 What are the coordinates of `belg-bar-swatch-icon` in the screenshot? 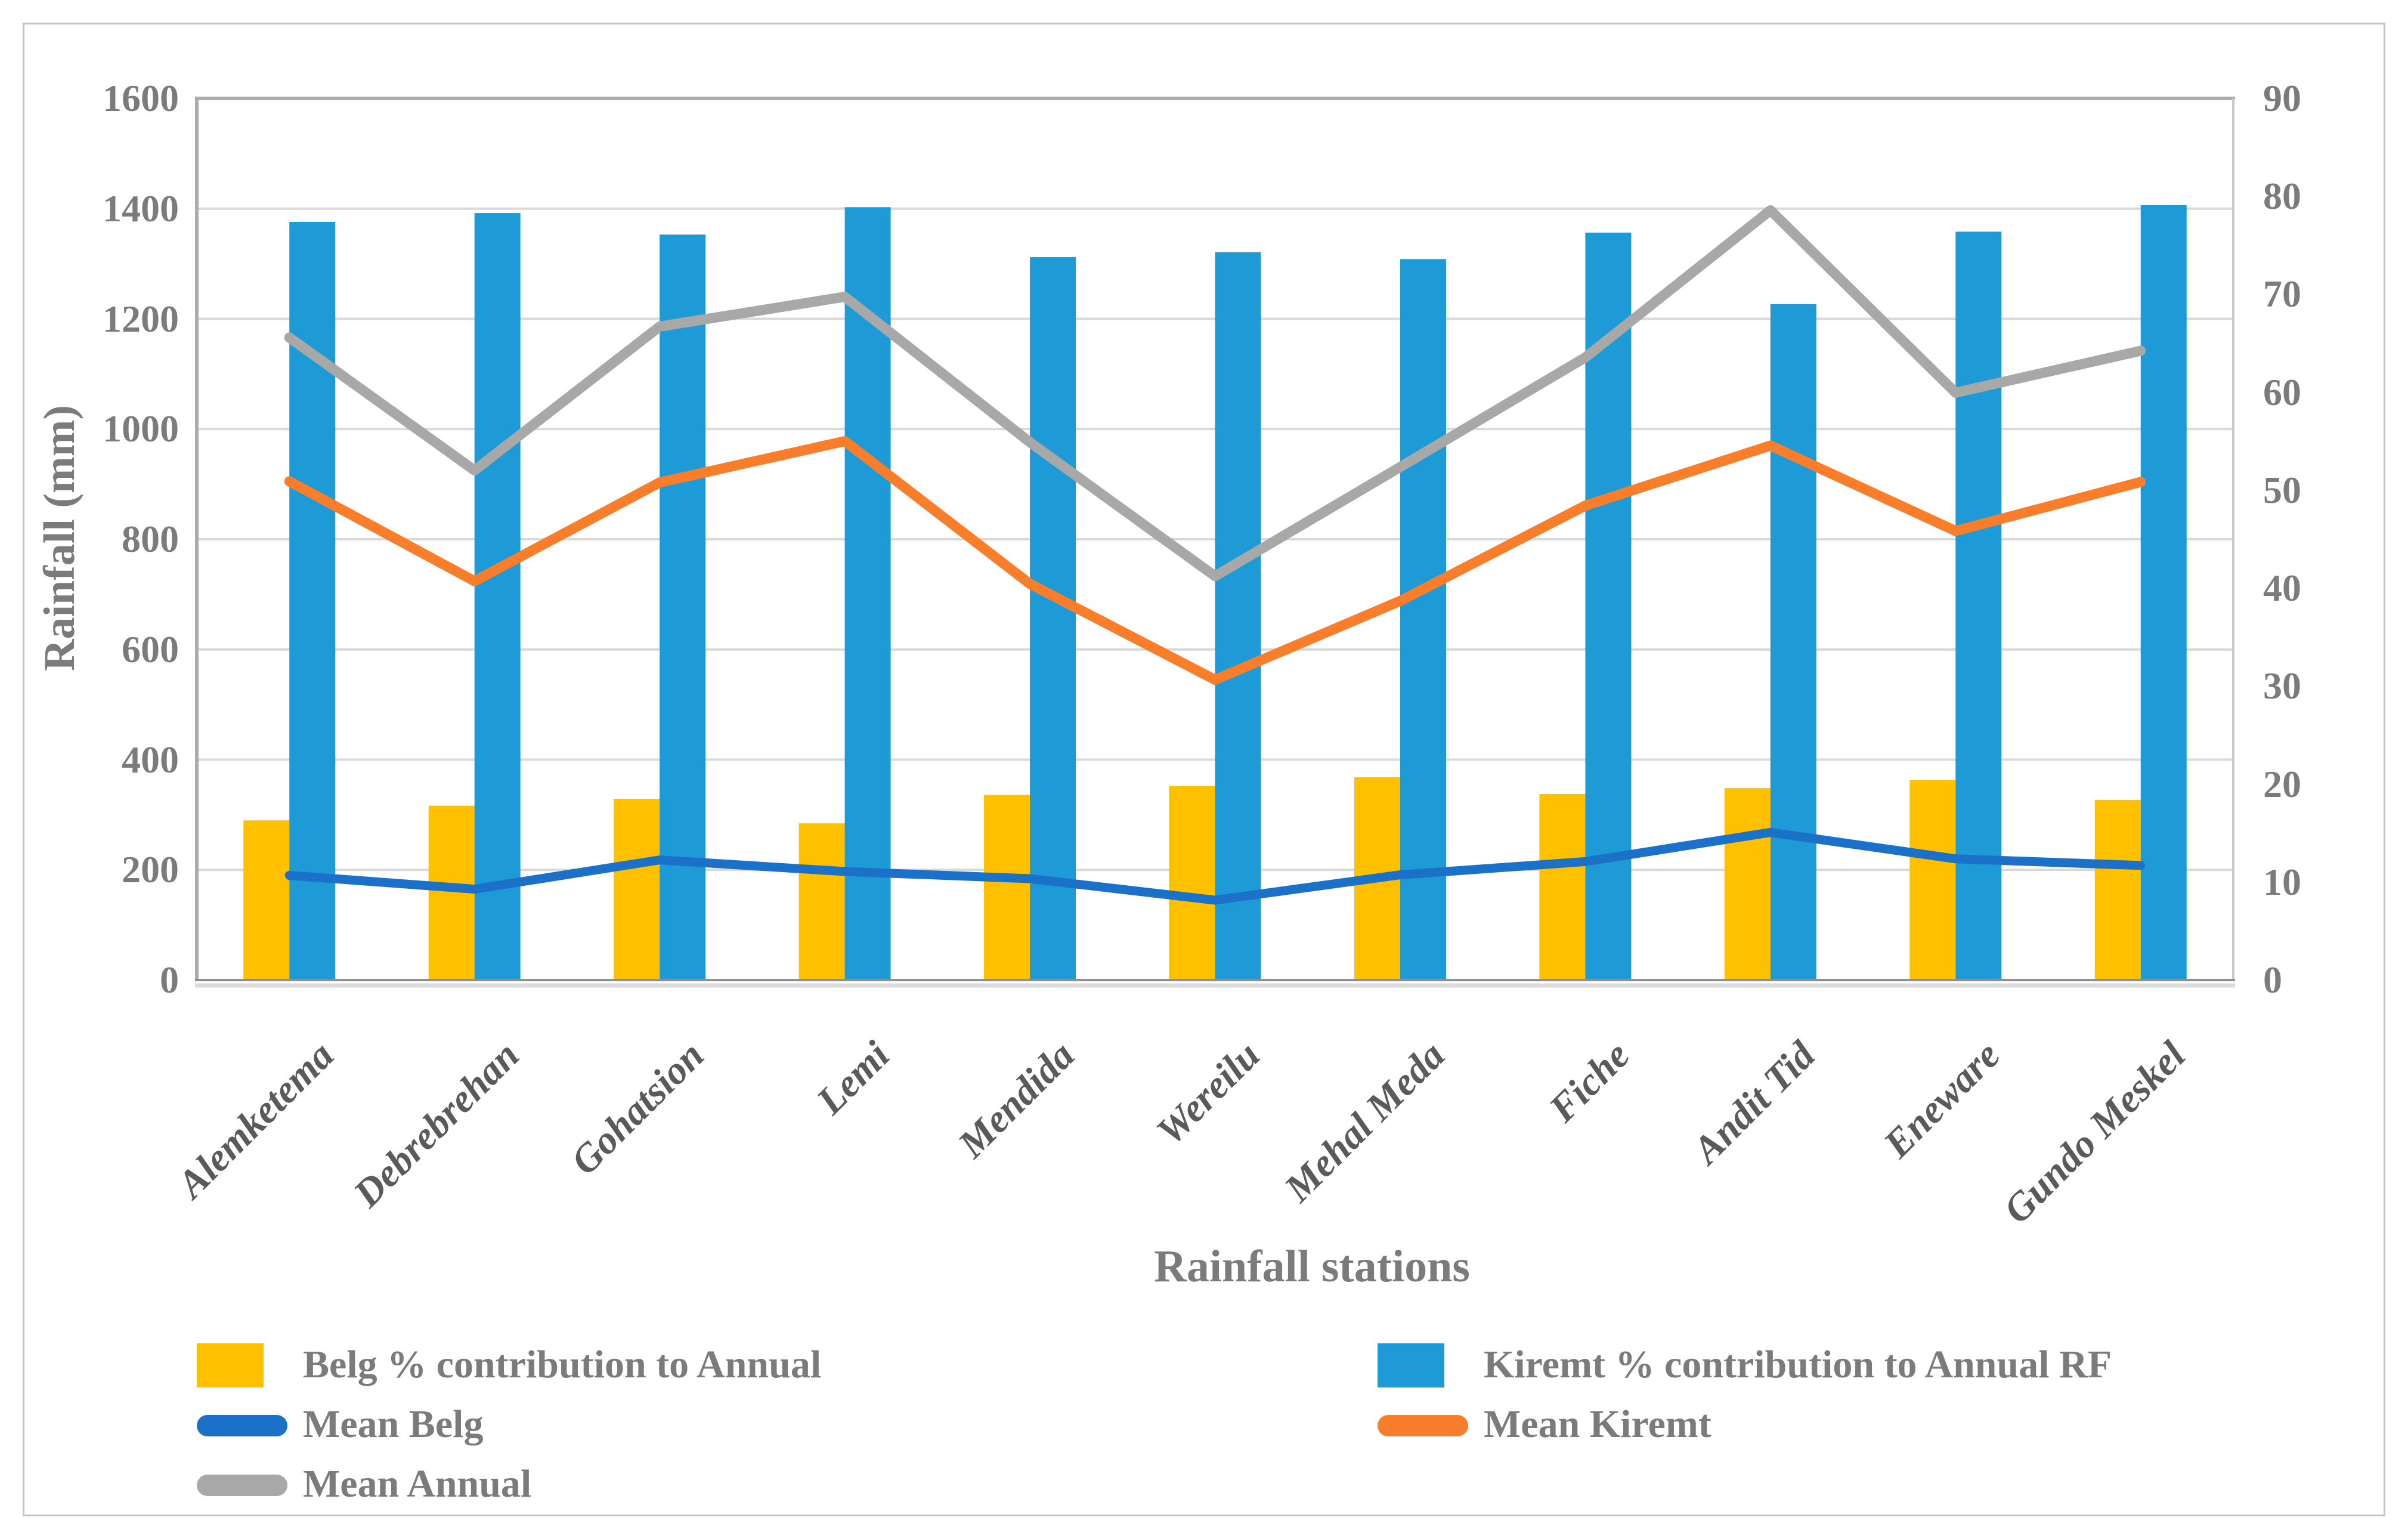 It's located at (230, 1365).